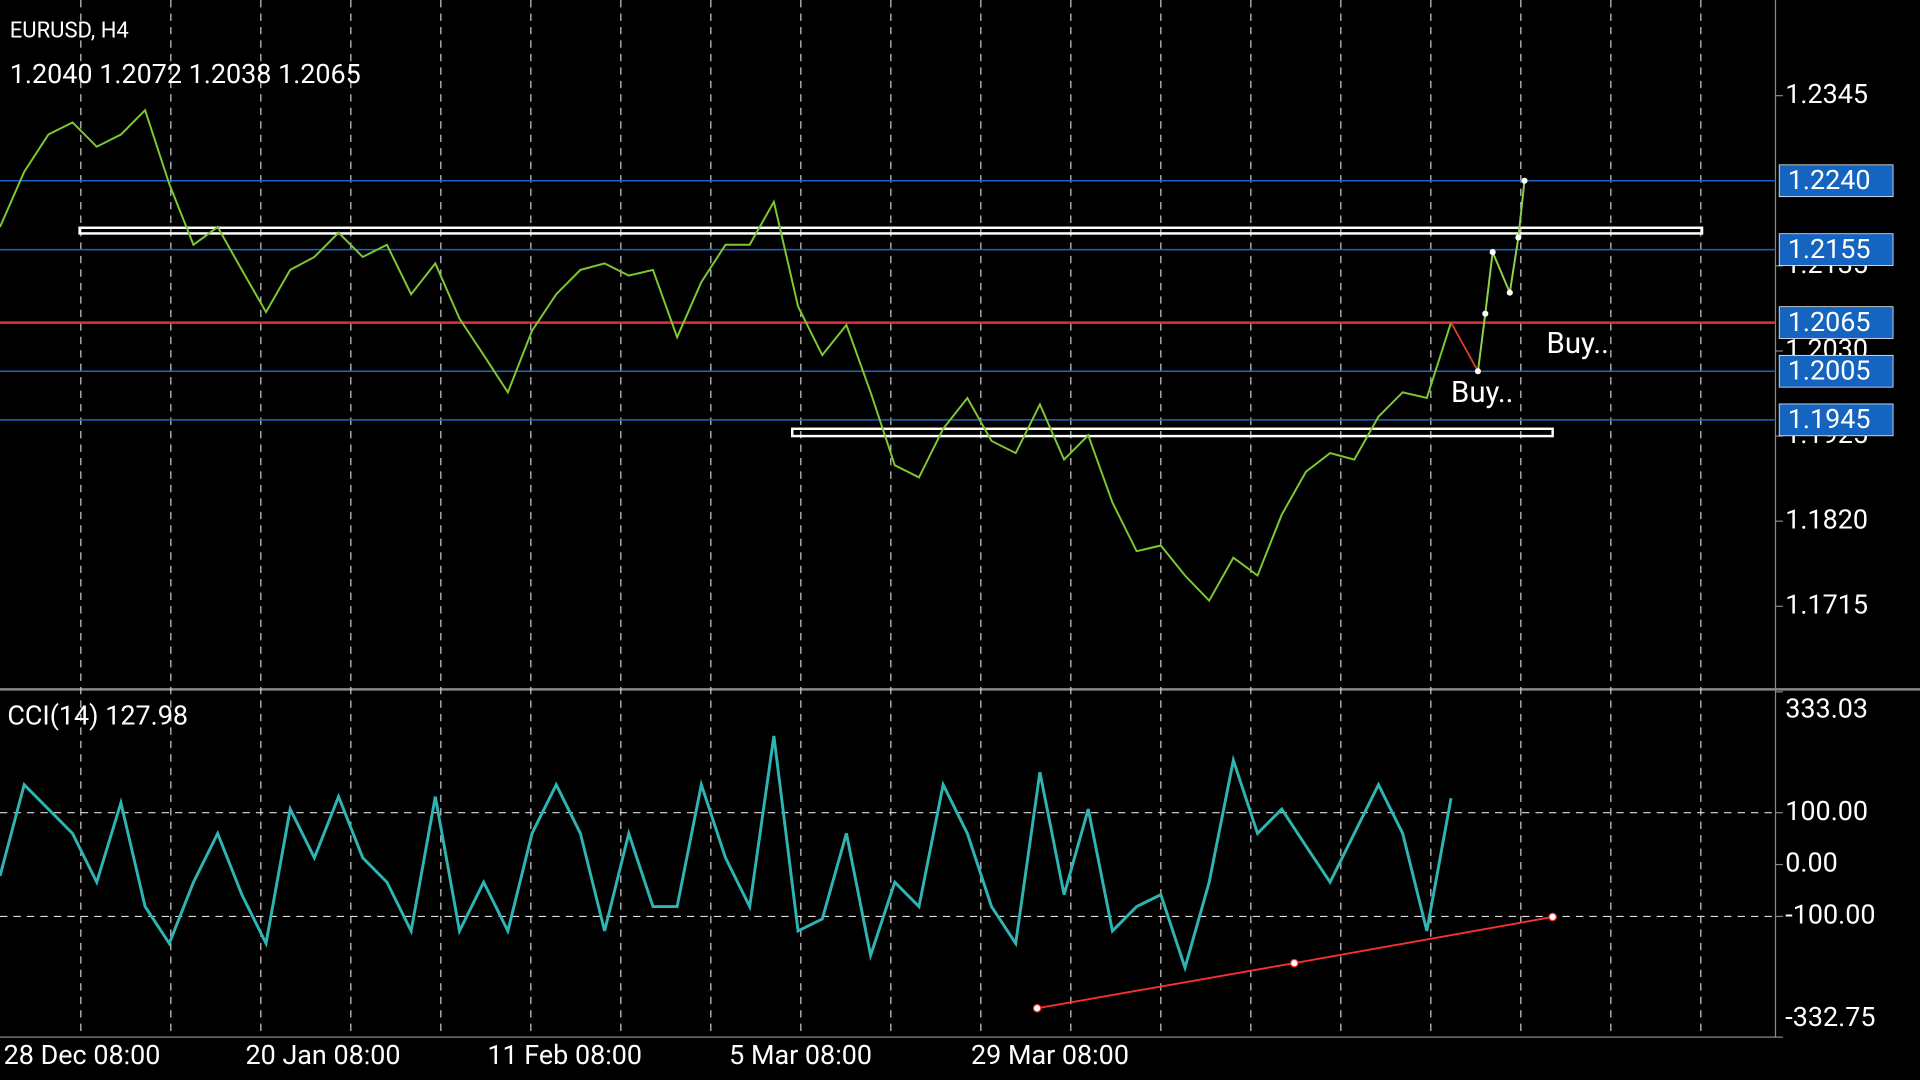 The image size is (1920, 1080). What do you see at coordinates (1829, 249) in the screenshot?
I see `level-label: 1.2155` at bounding box center [1829, 249].